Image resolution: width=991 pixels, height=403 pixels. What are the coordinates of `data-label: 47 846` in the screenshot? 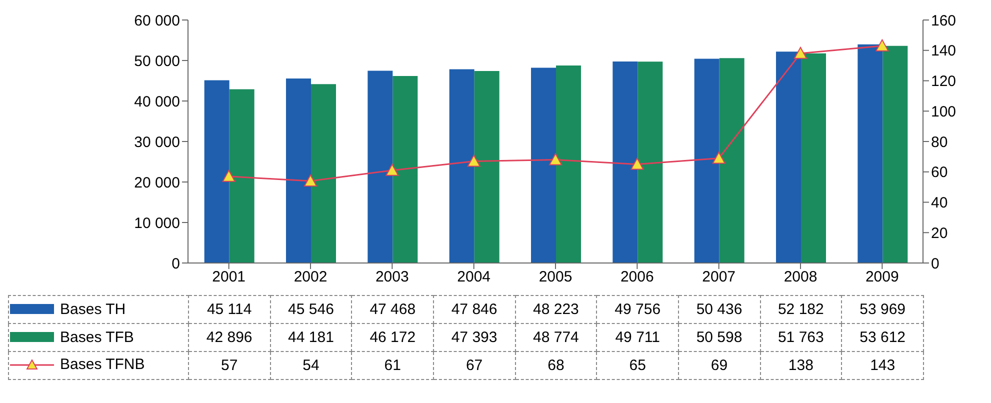 It's located at (474, 310).